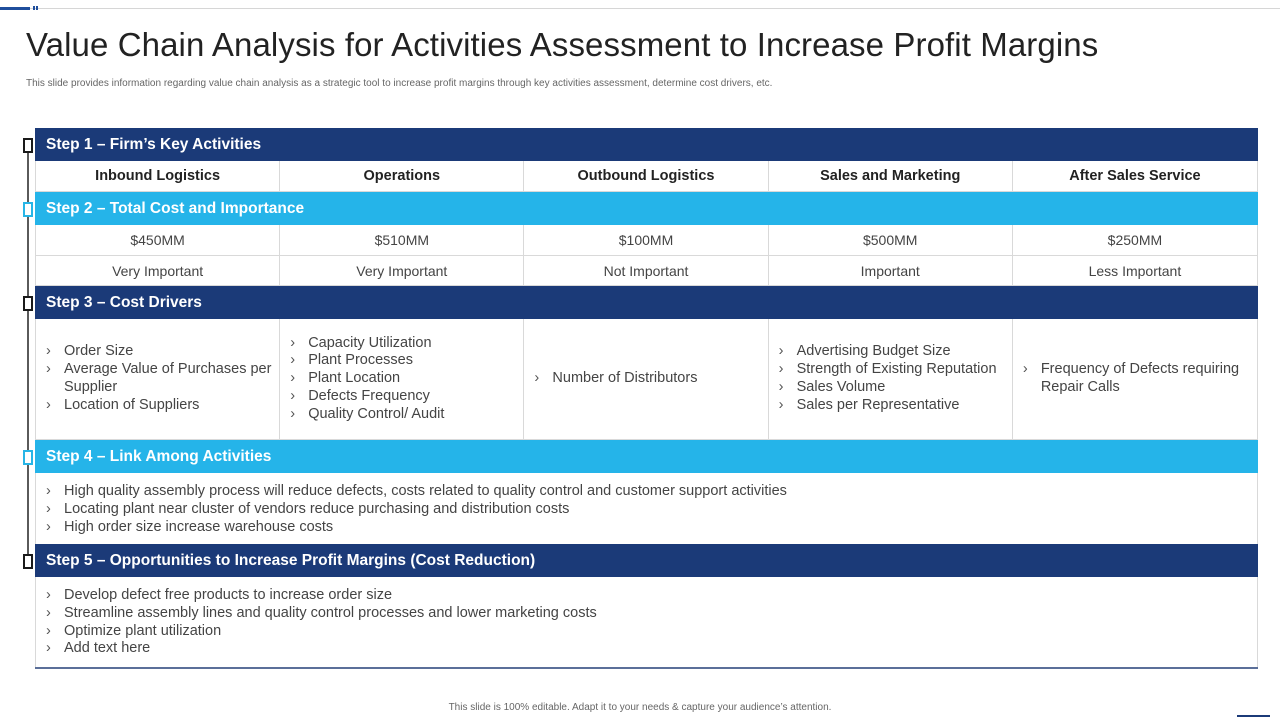 The height and width of the screenshot is (720, 1280). I want to click on step4-header: Step 4 – Link Among Activities, so click(646, 456).